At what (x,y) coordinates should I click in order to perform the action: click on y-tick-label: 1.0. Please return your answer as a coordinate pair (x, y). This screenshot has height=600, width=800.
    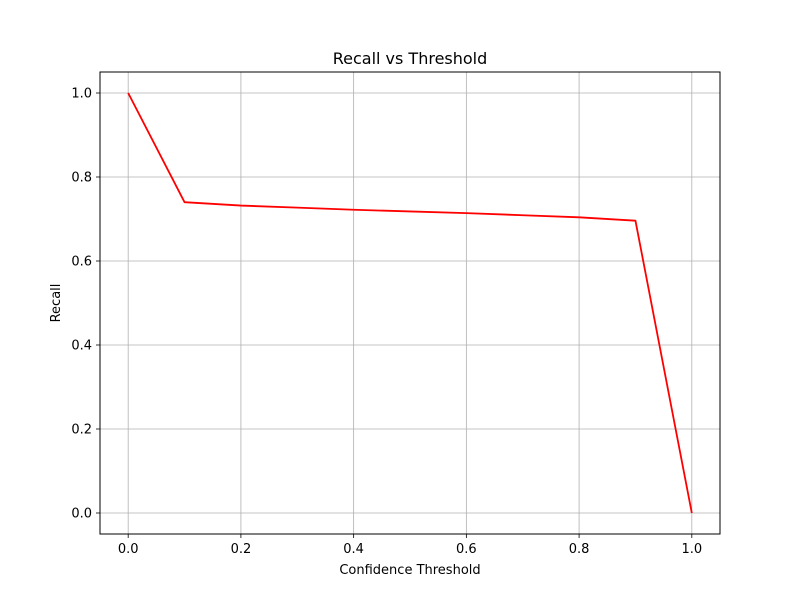
    Looking at the image, I should click on (81, 94).